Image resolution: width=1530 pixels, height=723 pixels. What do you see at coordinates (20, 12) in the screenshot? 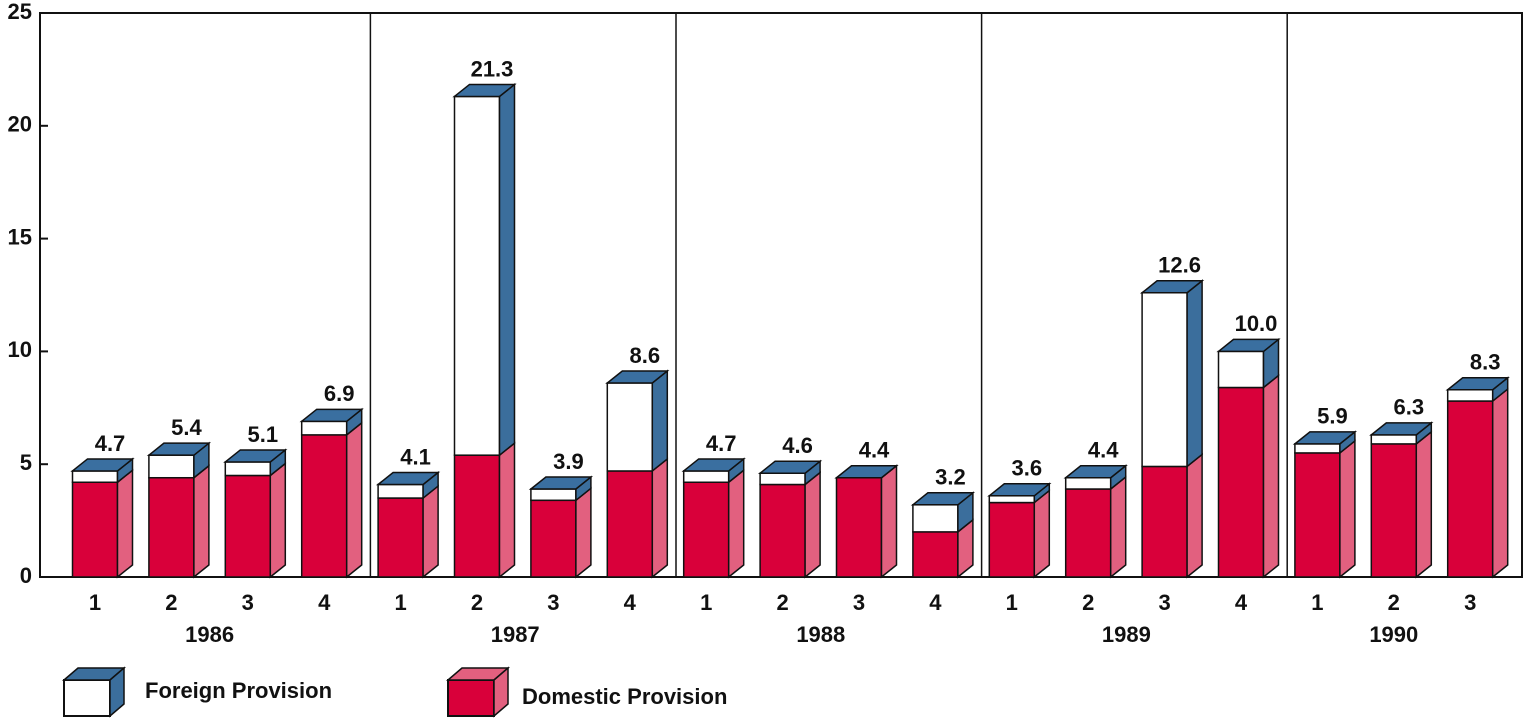
I see `y-tick-label: 25` at bounding box center [20, 12].